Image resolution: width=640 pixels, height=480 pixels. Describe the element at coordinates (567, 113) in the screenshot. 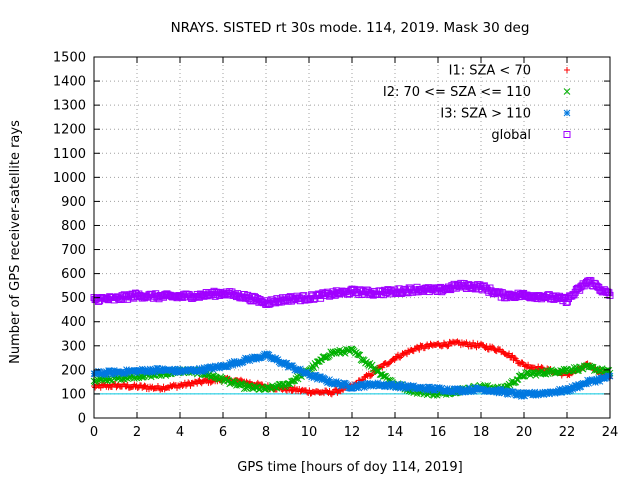

I see `legend-marker` at that location.